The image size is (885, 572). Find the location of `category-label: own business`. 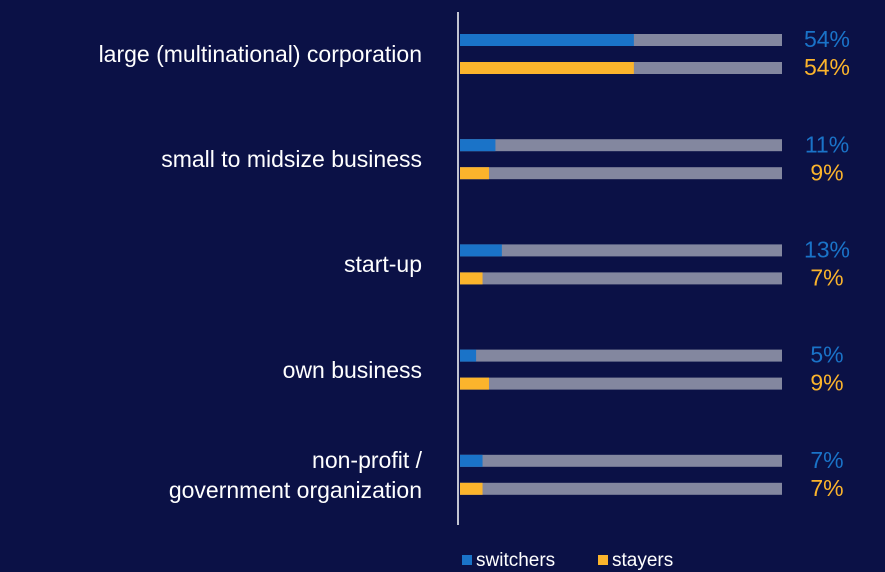

category-label: own business is located at coordinates (352, 369).